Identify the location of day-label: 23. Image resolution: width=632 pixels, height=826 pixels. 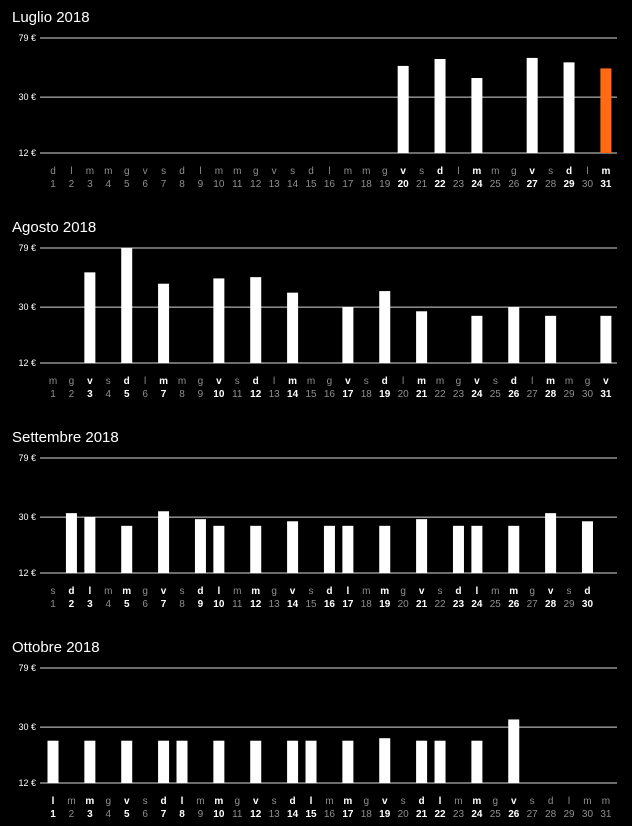
(459, 604).